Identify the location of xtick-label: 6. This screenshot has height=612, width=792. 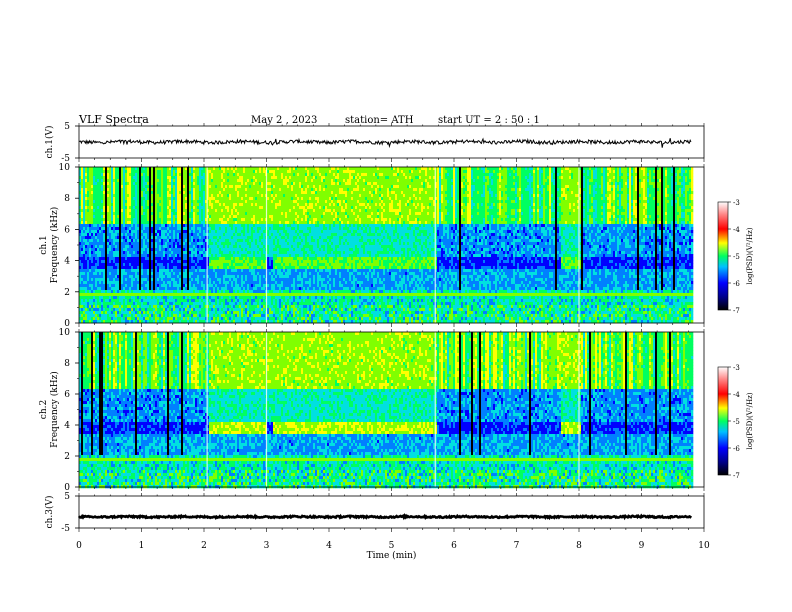
(454, 546).